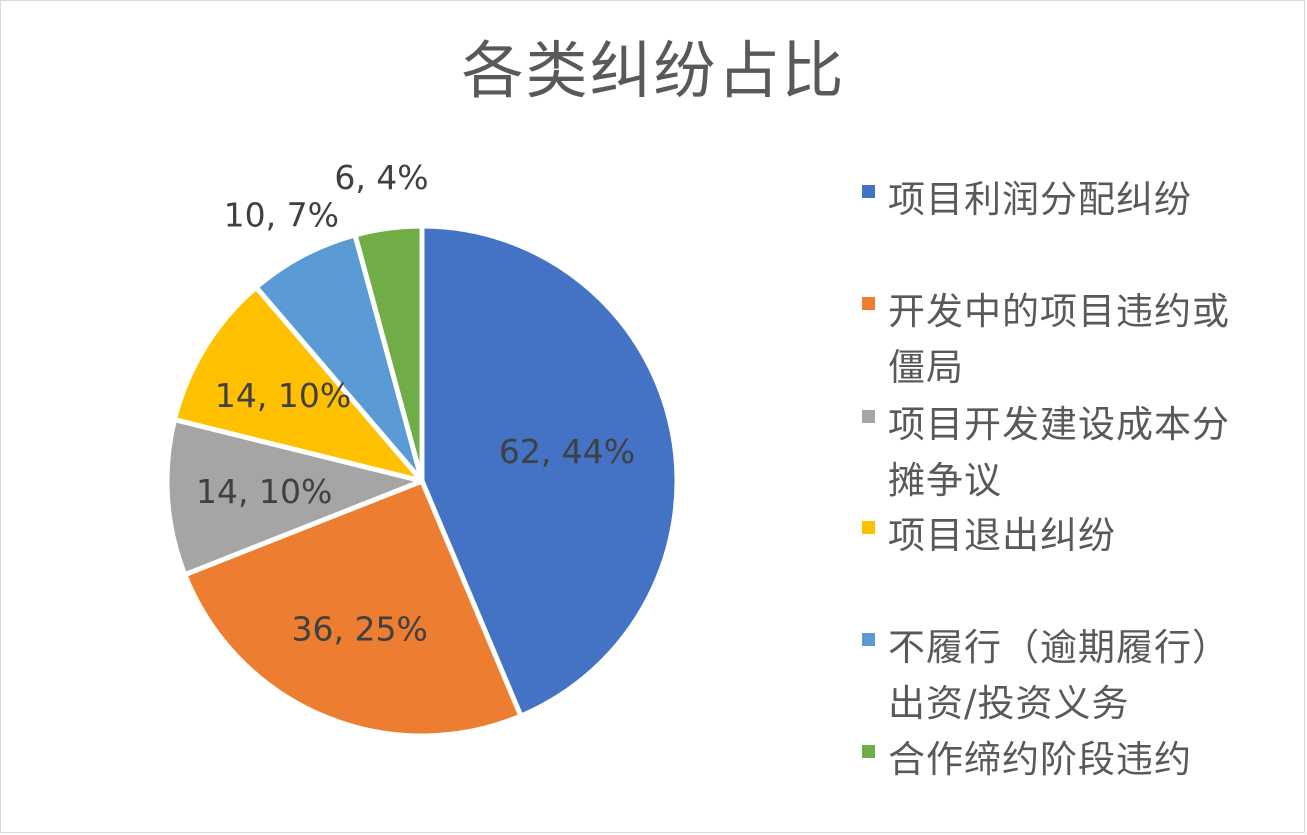 Image resolution: width=1307 pixels, height=835 pixels. I want to click on data-label-6: 6, 4%, so click(381, 177).